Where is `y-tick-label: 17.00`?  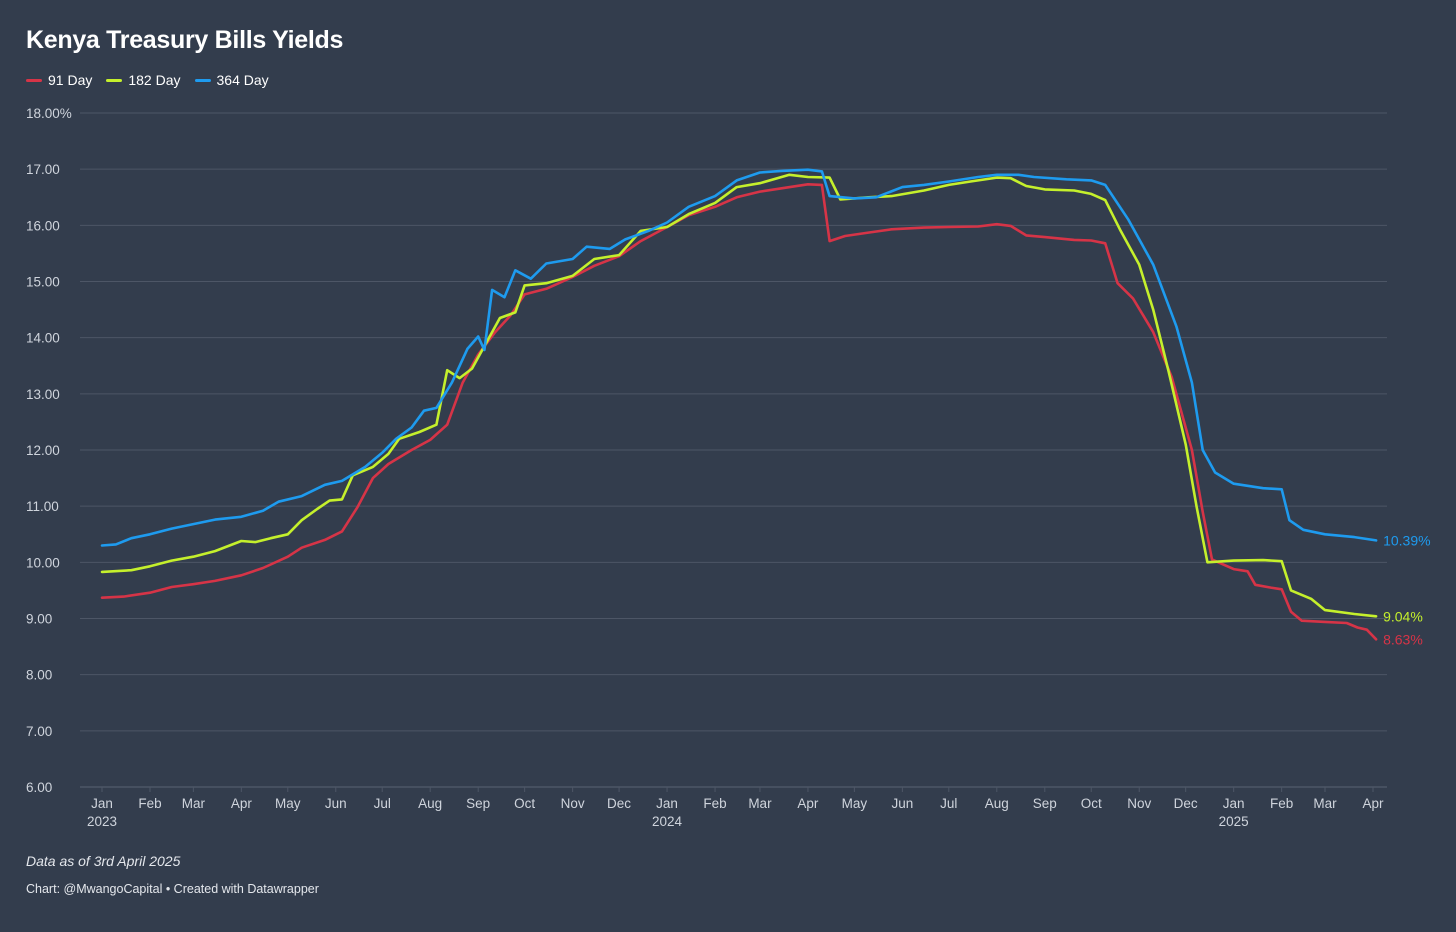 y-tick-label: 17.00 is located at coordinates (43, 169).